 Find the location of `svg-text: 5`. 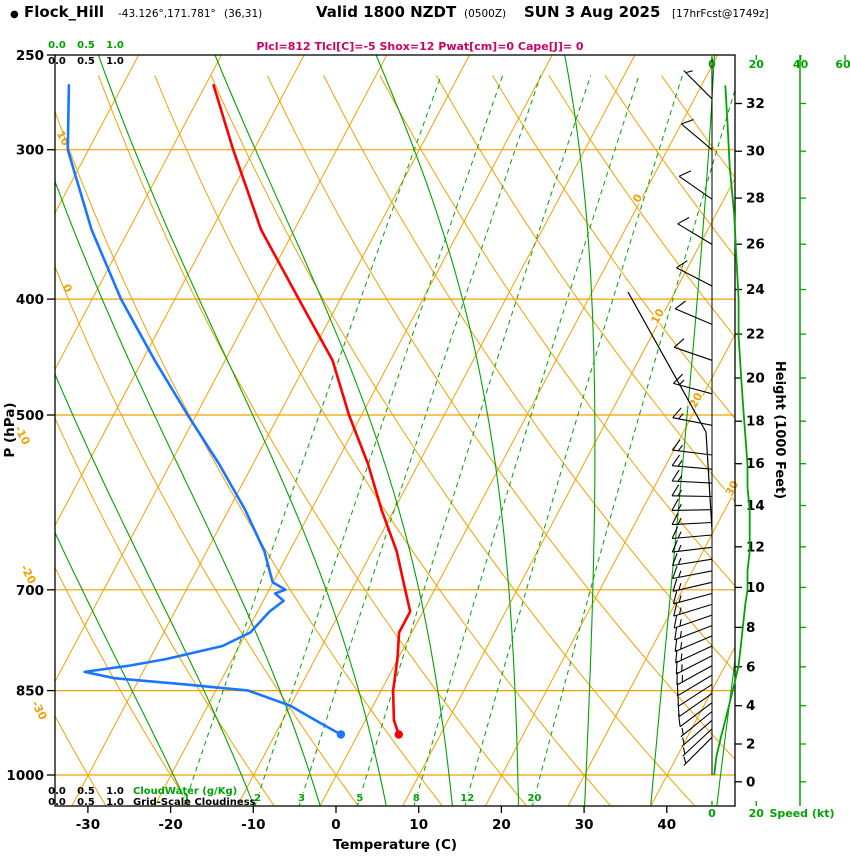

svg-text: 5 is located at coordinates (359, 798).